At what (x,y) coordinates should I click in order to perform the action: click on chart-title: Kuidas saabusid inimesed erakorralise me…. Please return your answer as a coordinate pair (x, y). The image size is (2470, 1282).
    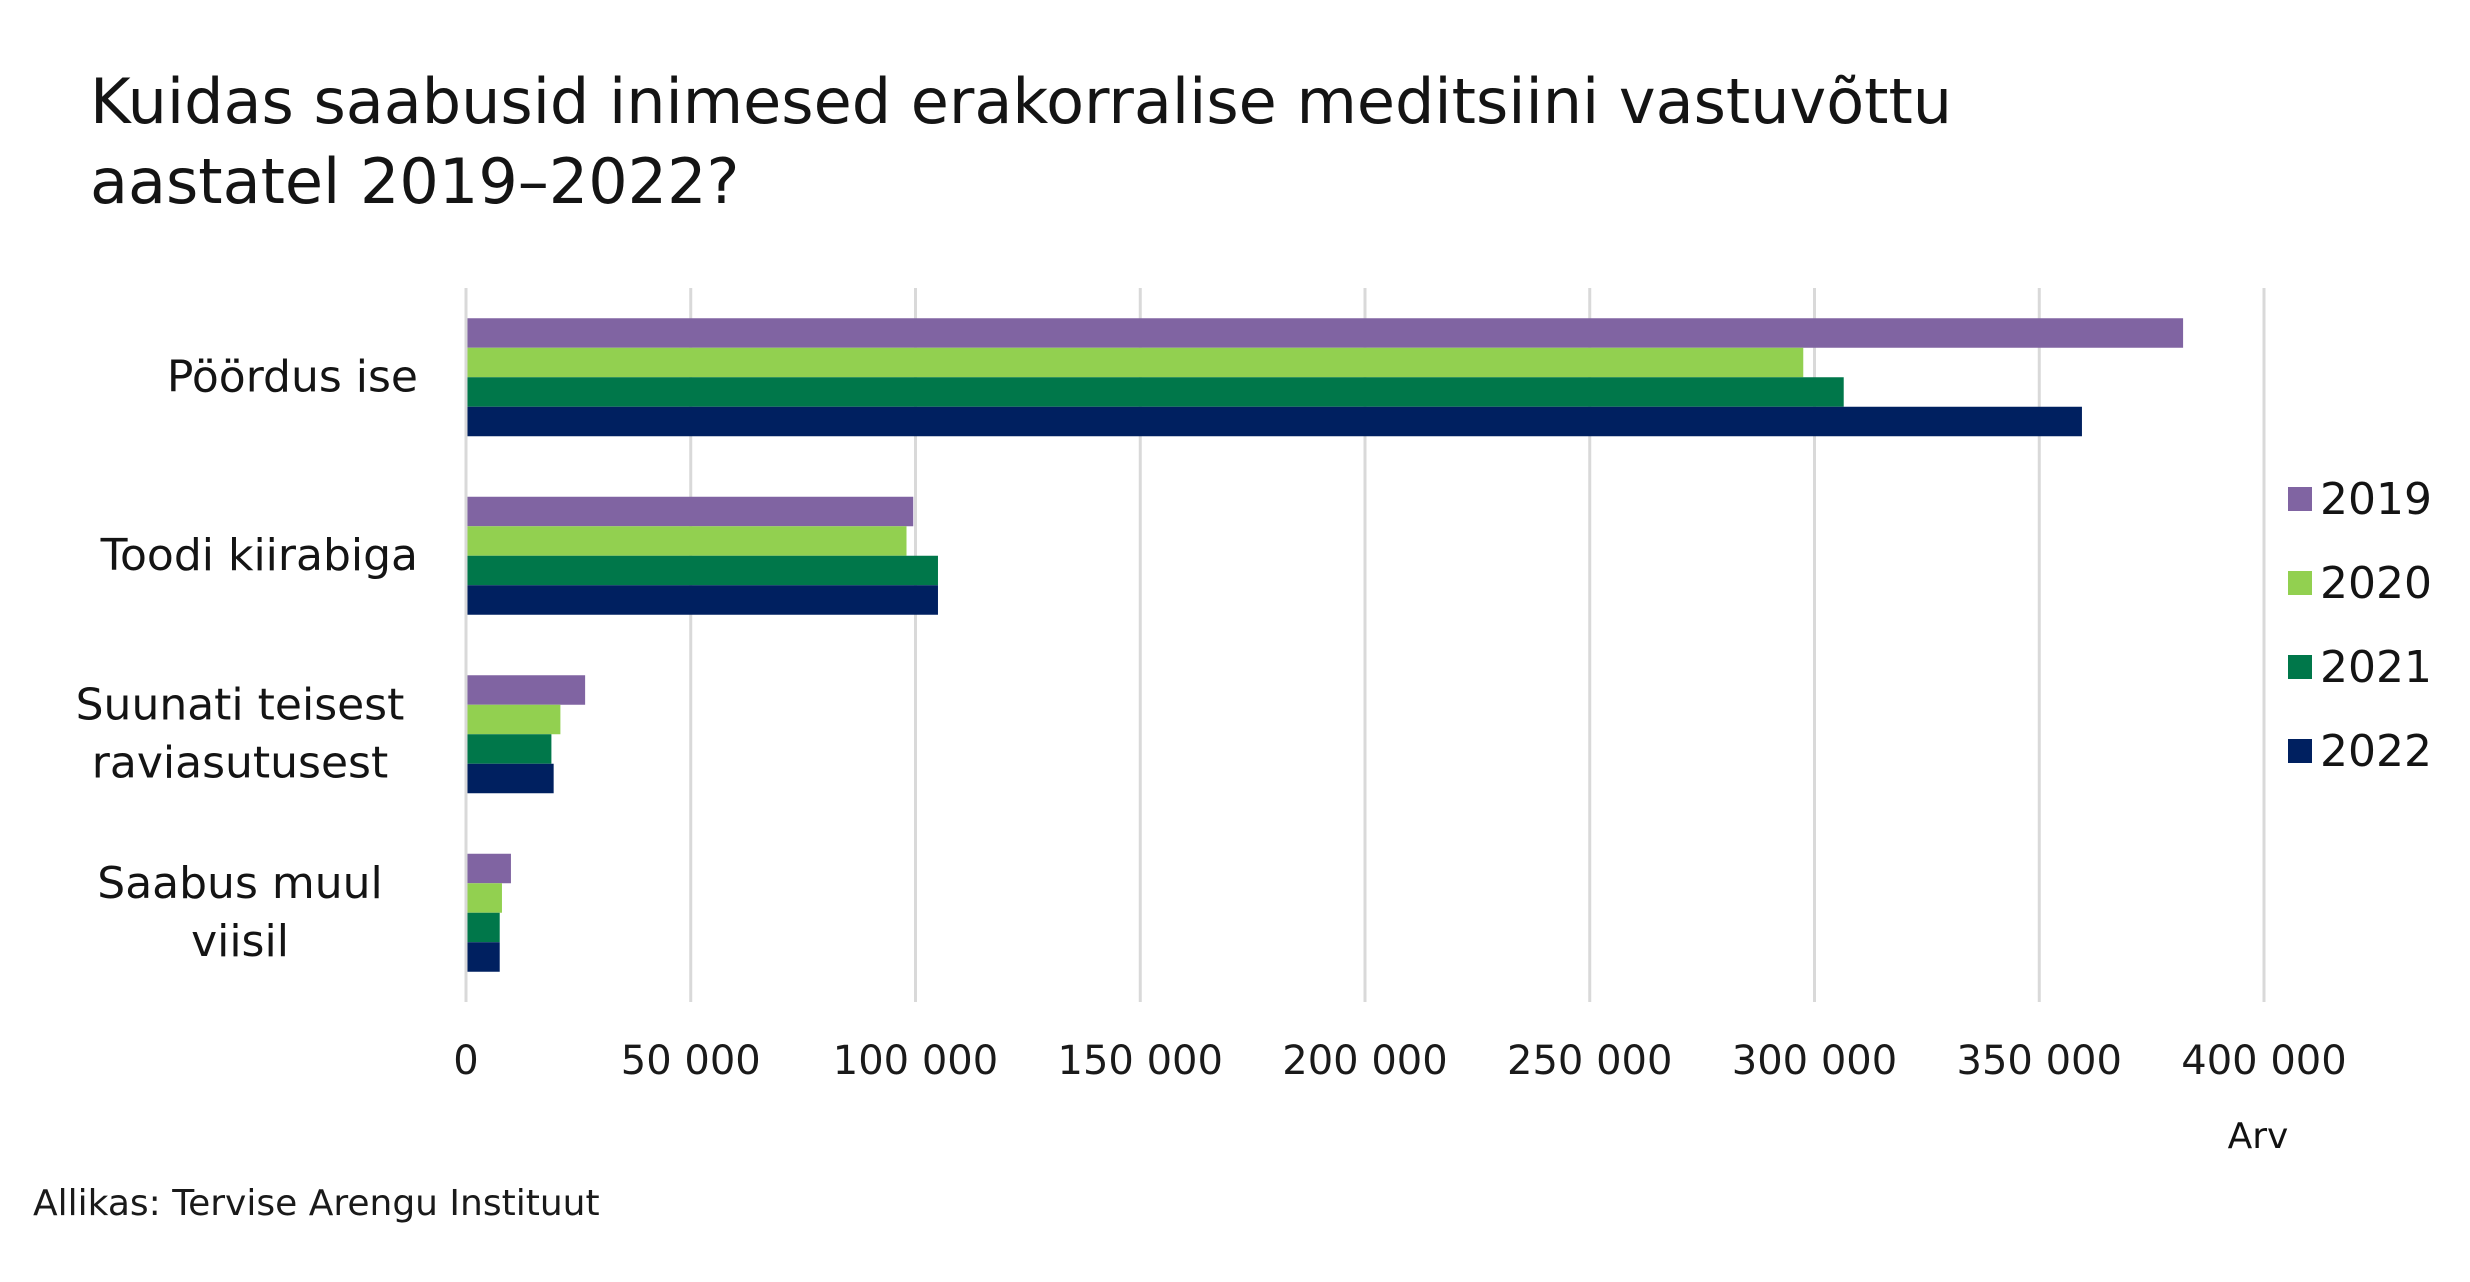
    Looking at the image, I should click on (1190, 142).